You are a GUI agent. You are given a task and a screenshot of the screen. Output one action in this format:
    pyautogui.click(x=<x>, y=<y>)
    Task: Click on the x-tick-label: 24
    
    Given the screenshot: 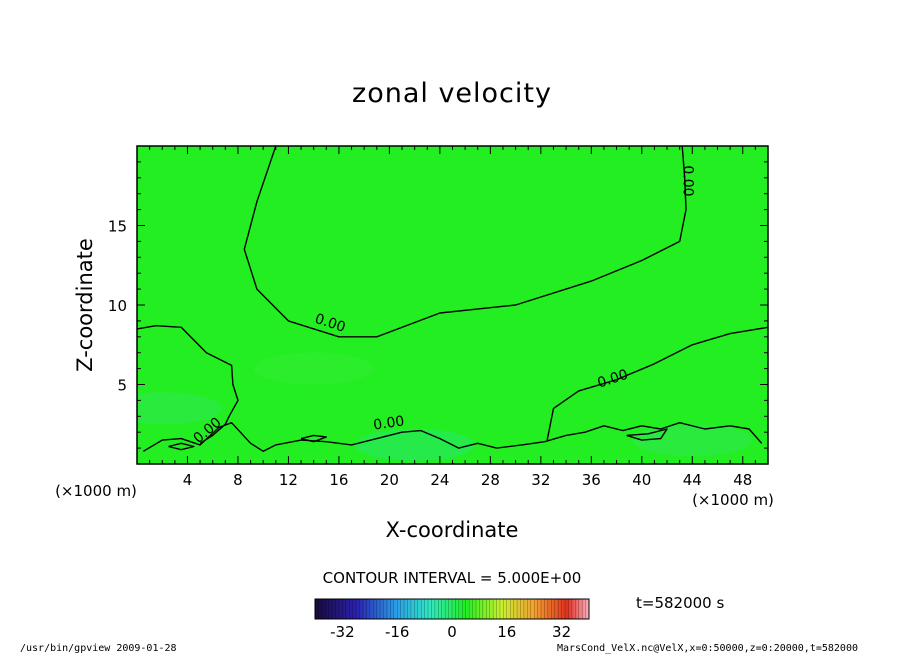 What is the action you would take?
    pyautogui.click(x=439, y=480)
    